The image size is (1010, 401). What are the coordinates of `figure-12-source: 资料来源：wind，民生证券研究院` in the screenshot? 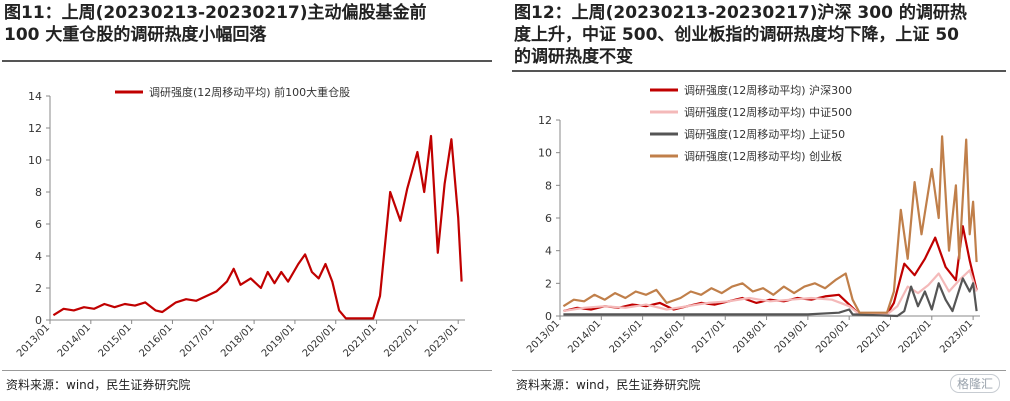 It's located at (608, 385).